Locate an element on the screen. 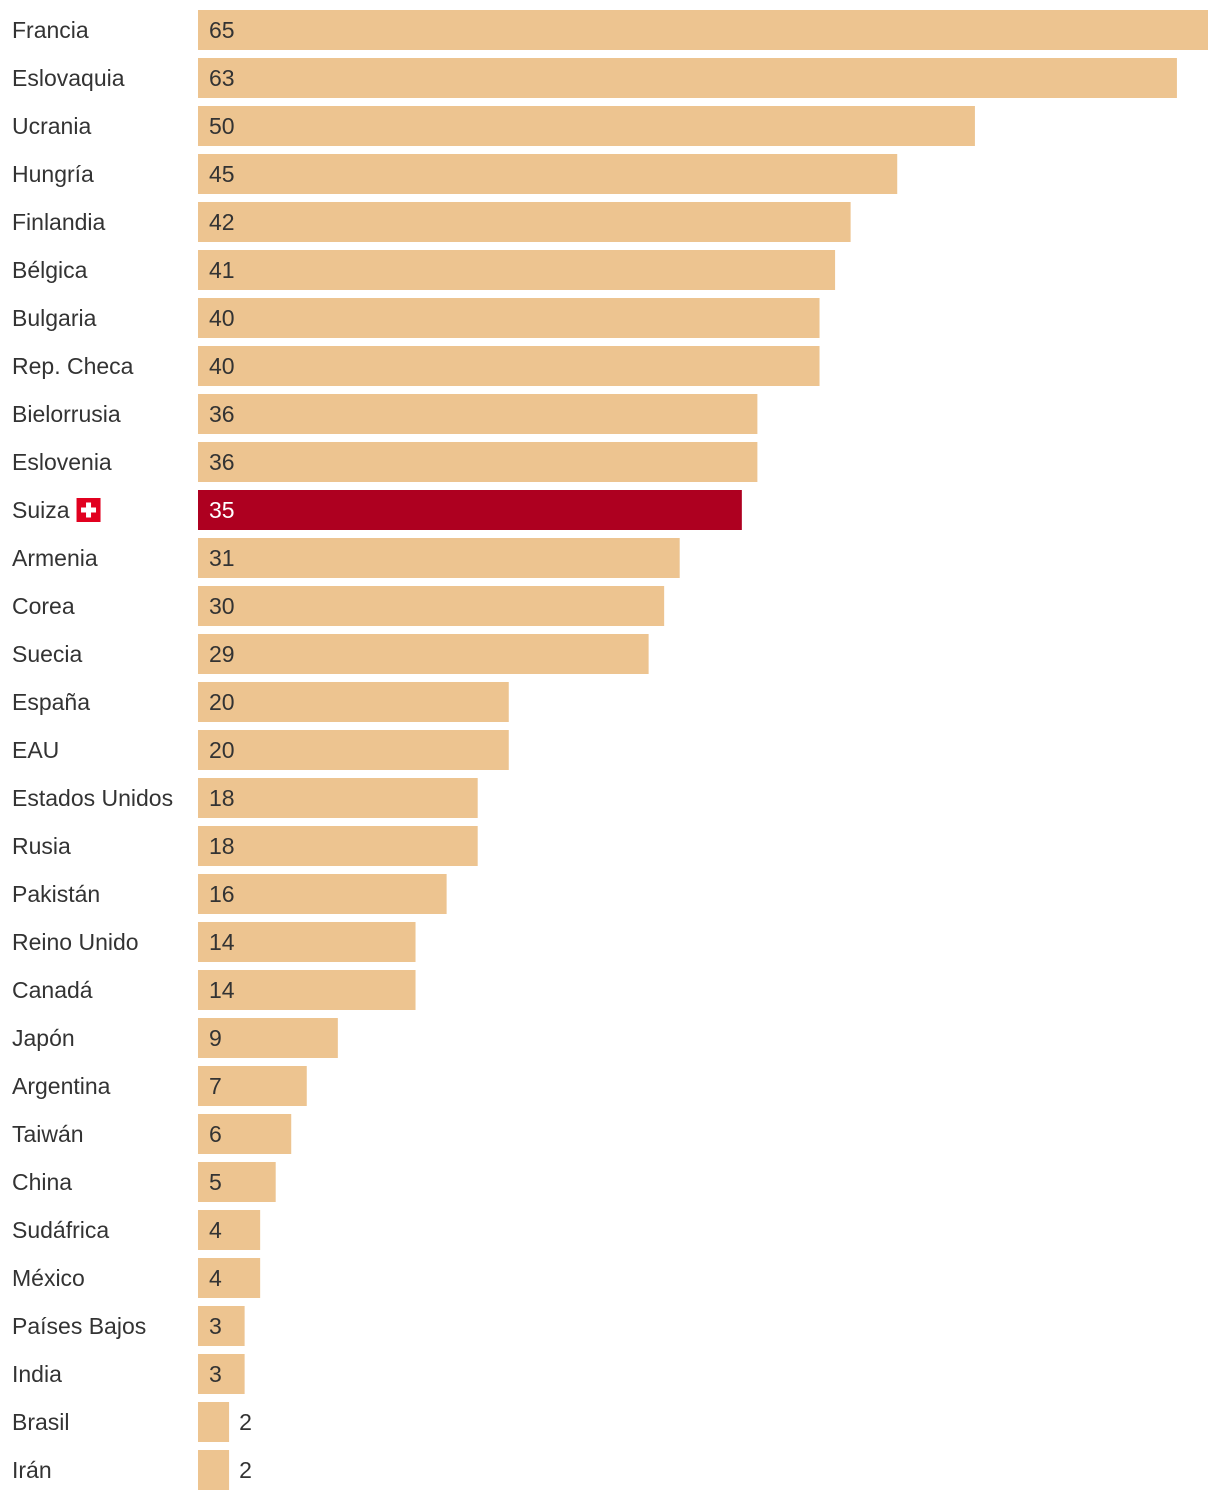 This screenshot has width=1220, height=1500. category-label: Armenia is located at coordinates (55, 558).